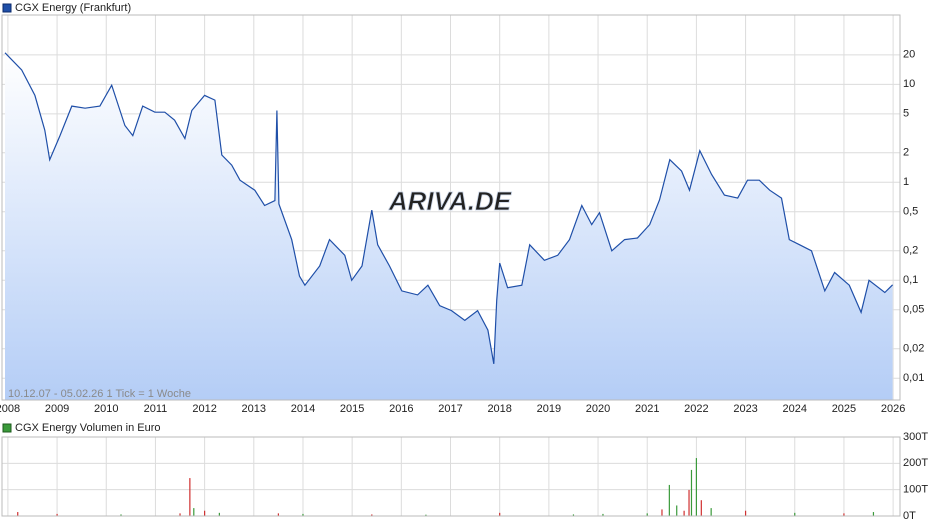  What do you see at coordinates (910, 251) in the screenshot?
I see `y-tick-label: 0,2` at bounding box center [910, 251].